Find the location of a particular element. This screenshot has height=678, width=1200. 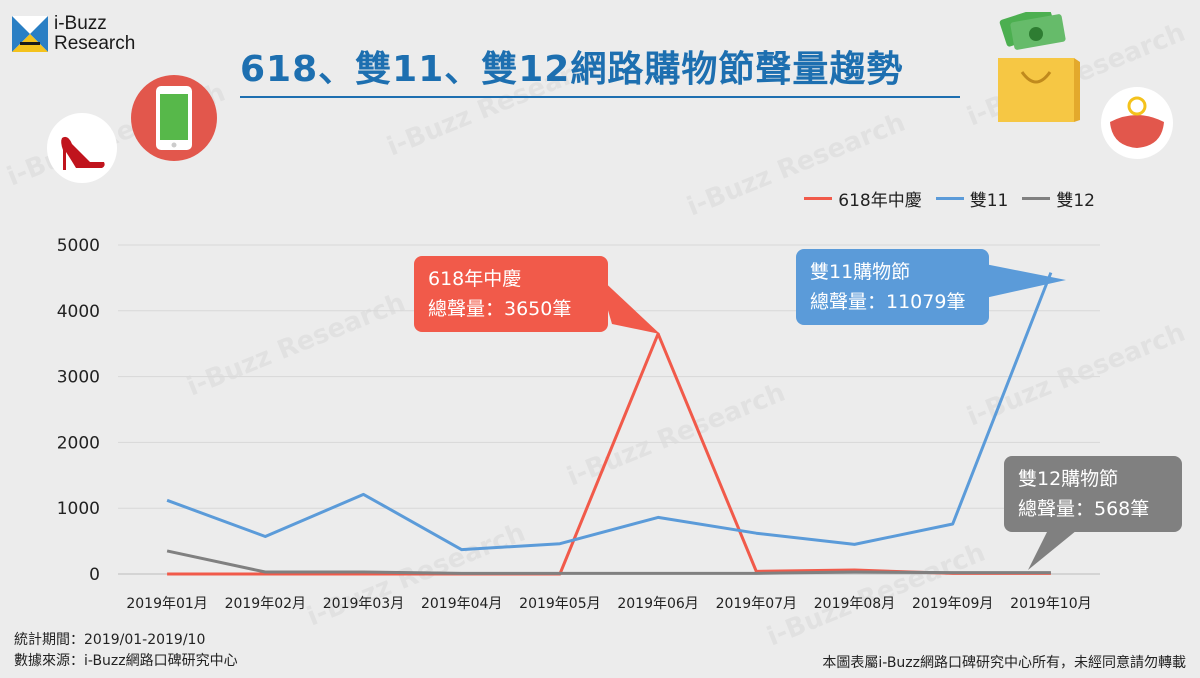

copyright-notice: 本圖表屬i-Buzz網路口碑研究中心所有，未經同意請勿轉載 is located at coordinates (1004, 663).